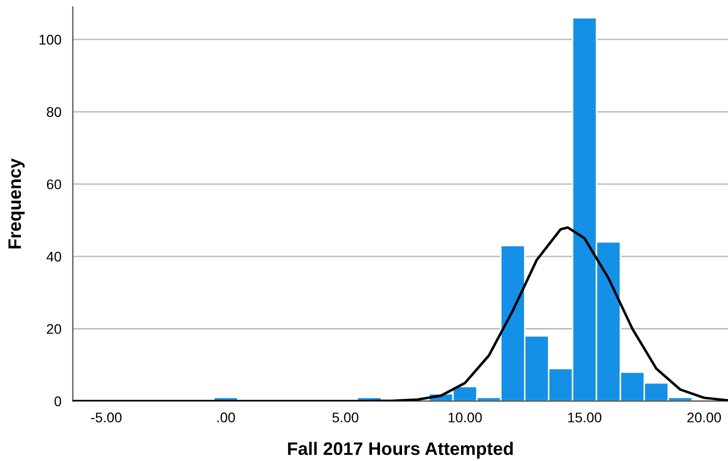 The image size is (728, 461). I want to click on x-tick-label: 20.00, so click(704, 417).